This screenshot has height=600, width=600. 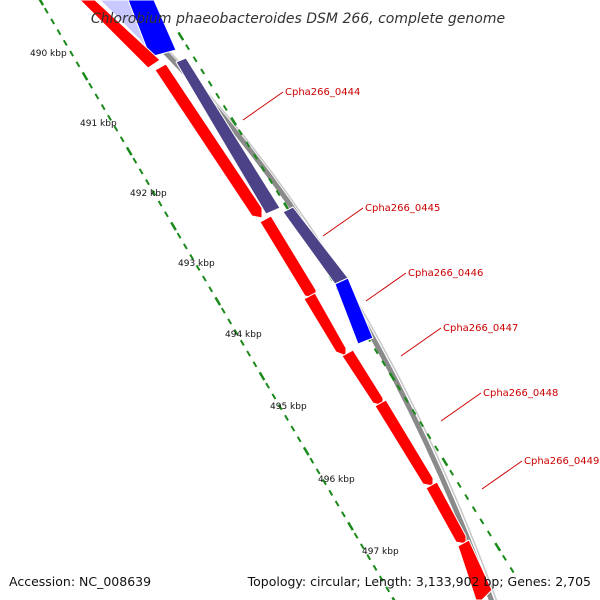 I want to click on tick-label-495: 495 kbp, so click(x=288, y=407).